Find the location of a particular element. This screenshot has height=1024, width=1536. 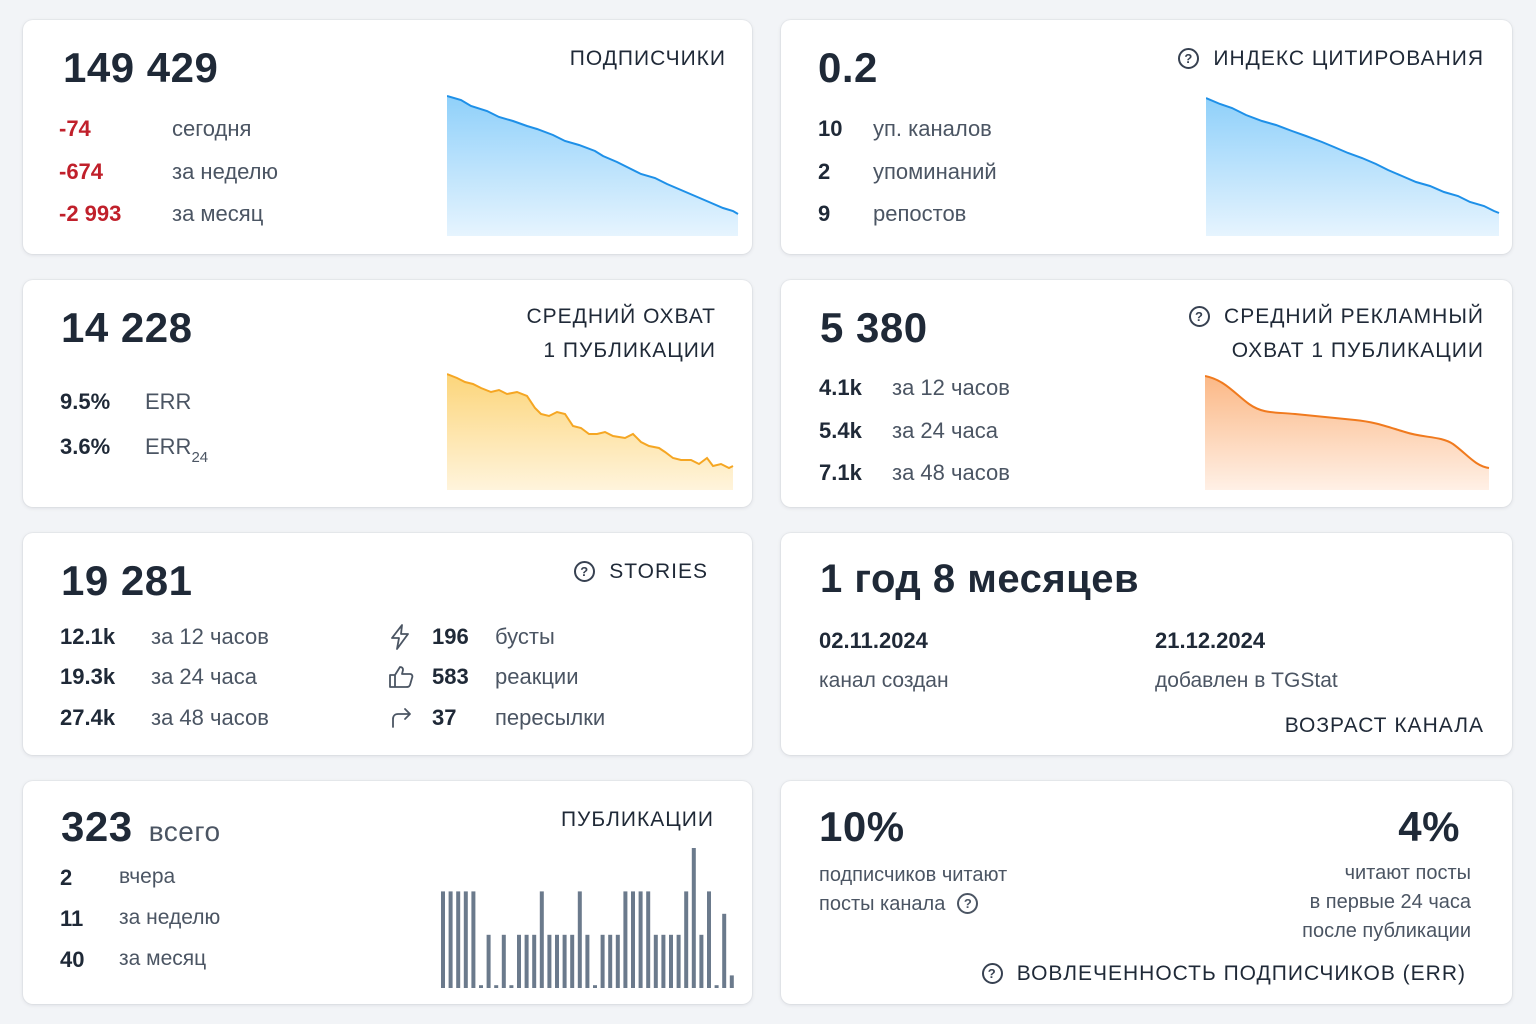

stat-label: уп. каналов is located at coordinates (932, 128).